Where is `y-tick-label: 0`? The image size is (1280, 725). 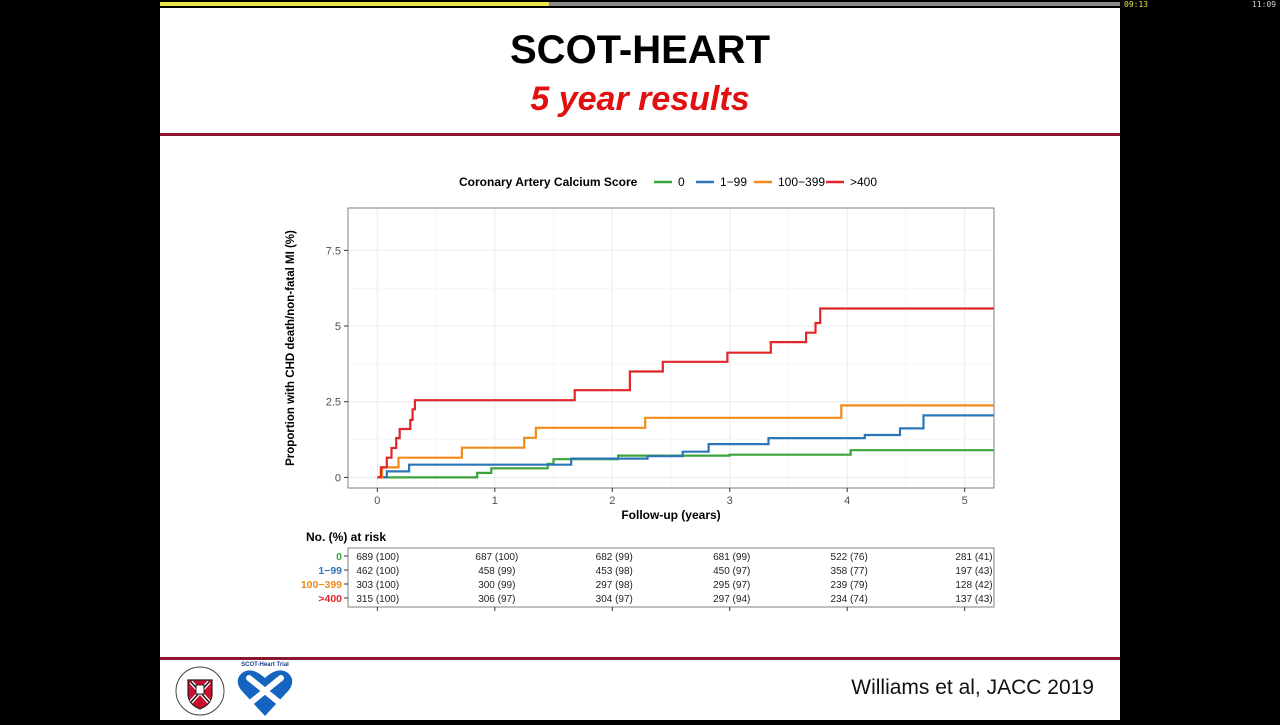
y-tick-label: 0 is located at coordinates (338, 478).